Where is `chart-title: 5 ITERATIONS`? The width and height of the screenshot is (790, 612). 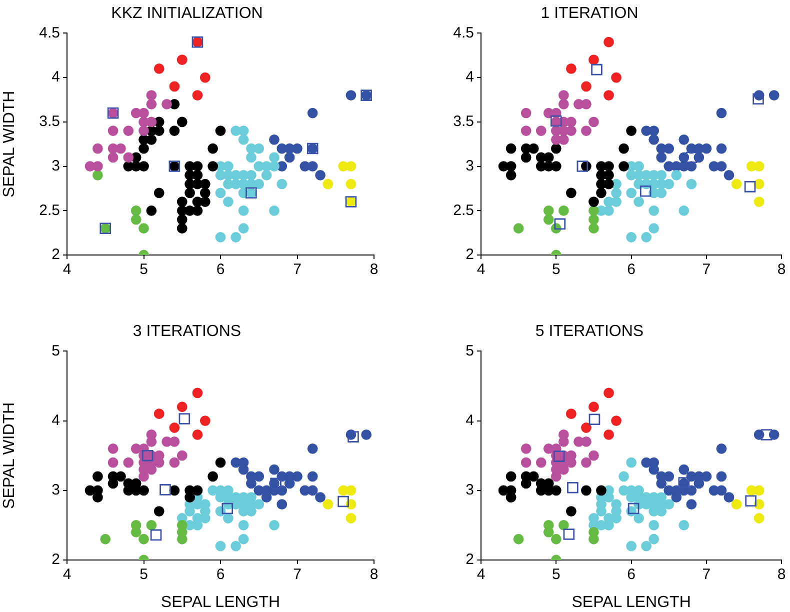 chart-title: 5 ITERATIONS is located at coordinates (589, 331).